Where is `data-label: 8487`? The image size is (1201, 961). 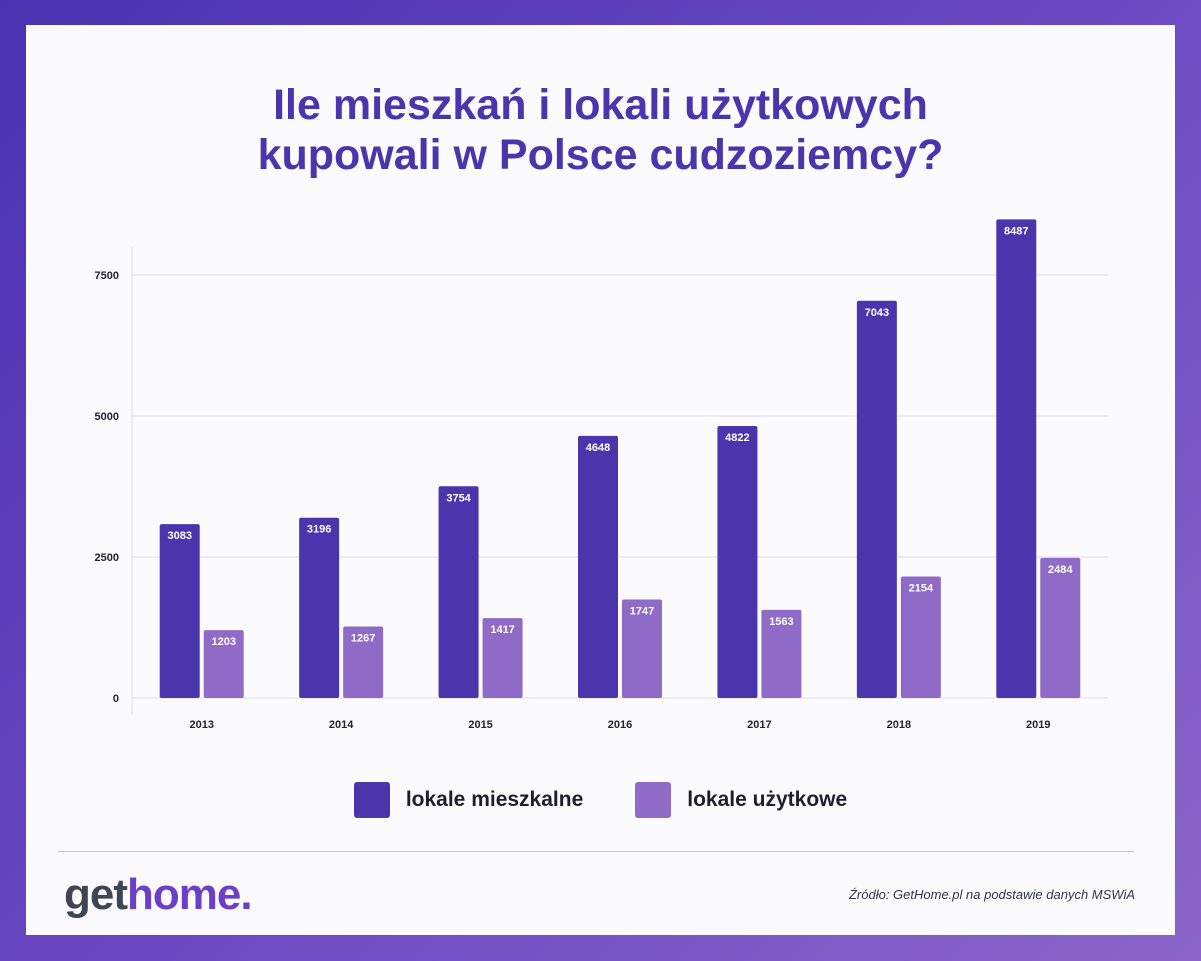 data-label: 8487 is located at coordinates (1016, 231).